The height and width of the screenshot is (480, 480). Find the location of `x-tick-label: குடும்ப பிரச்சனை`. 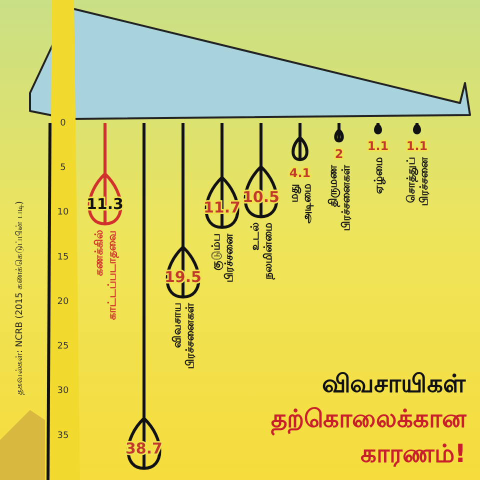

x-tick-label: குடும்ப பிரச்சனை is located at coordinates (223, 257).